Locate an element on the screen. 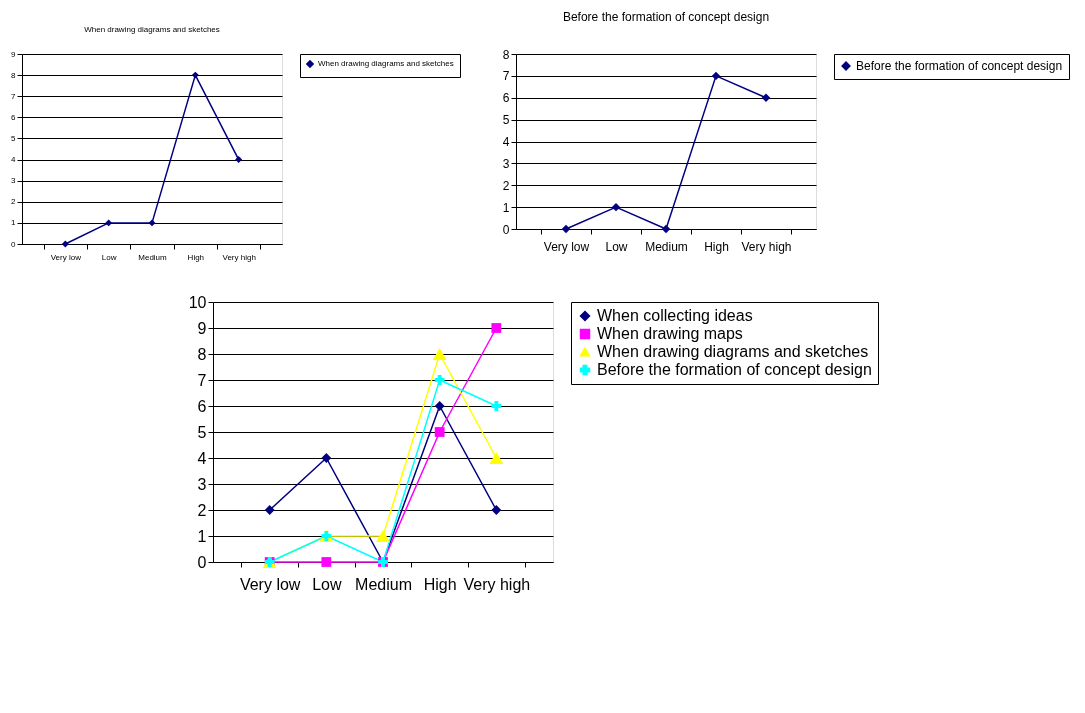 This screenshot has width=1085, height=713. chart-title: When drawing diagrams and sketches is located at coordinates (152, 29).